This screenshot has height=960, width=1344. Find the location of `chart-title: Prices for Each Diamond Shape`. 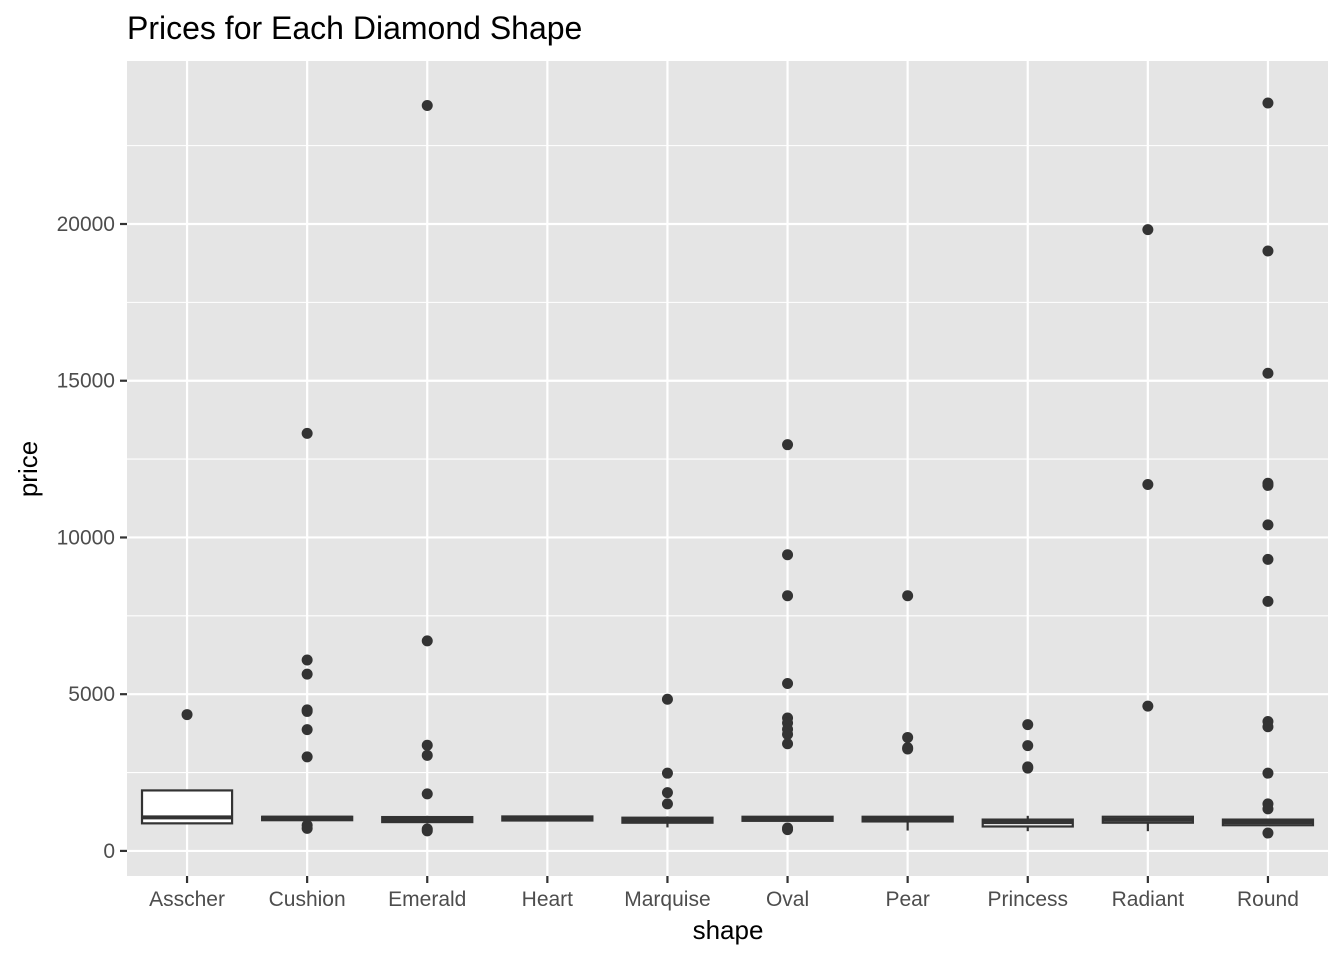

chart-title: Prices for Each Diamond Shape is located at coordinates (354, 28).